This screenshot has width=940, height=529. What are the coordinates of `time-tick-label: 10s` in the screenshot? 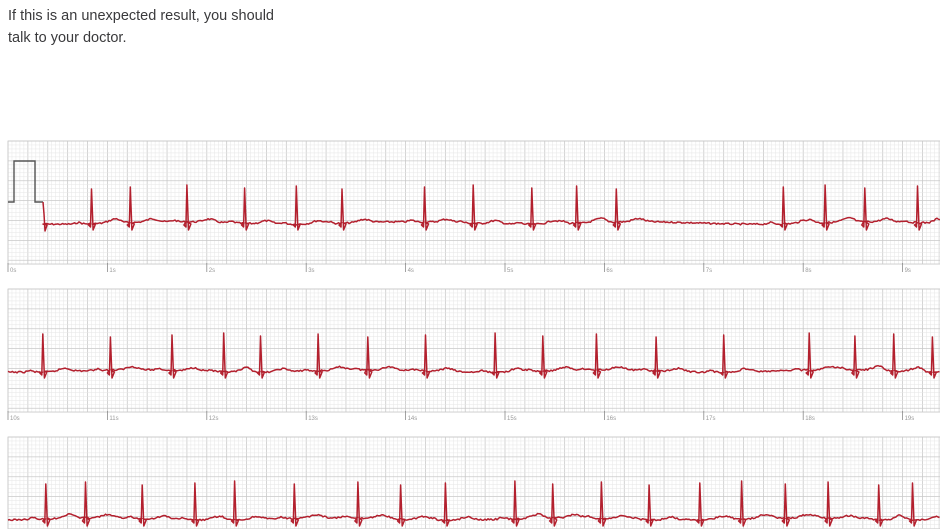 It's located at (15, 419).